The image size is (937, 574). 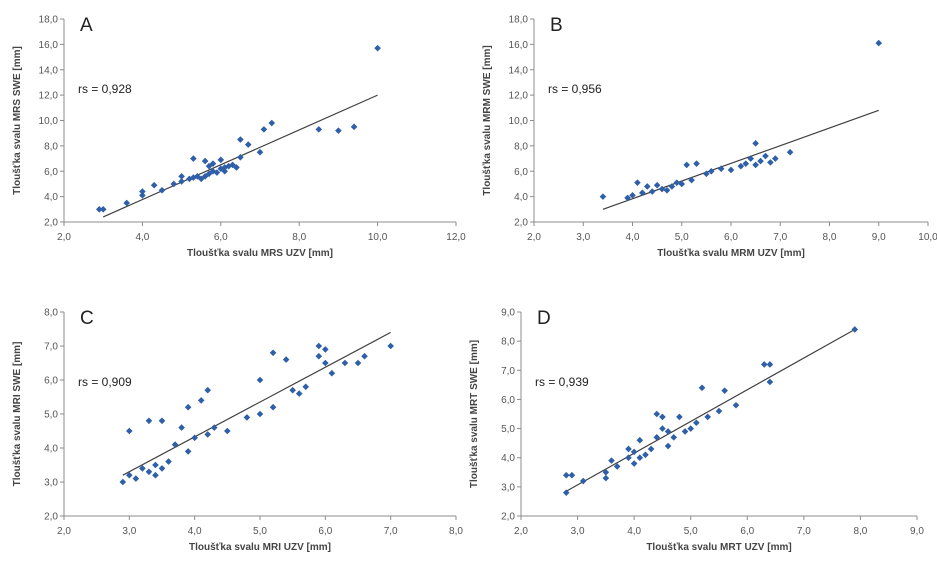 I want to click on correlation-annotation: rs = 0,909, so click(x=105, y=382).